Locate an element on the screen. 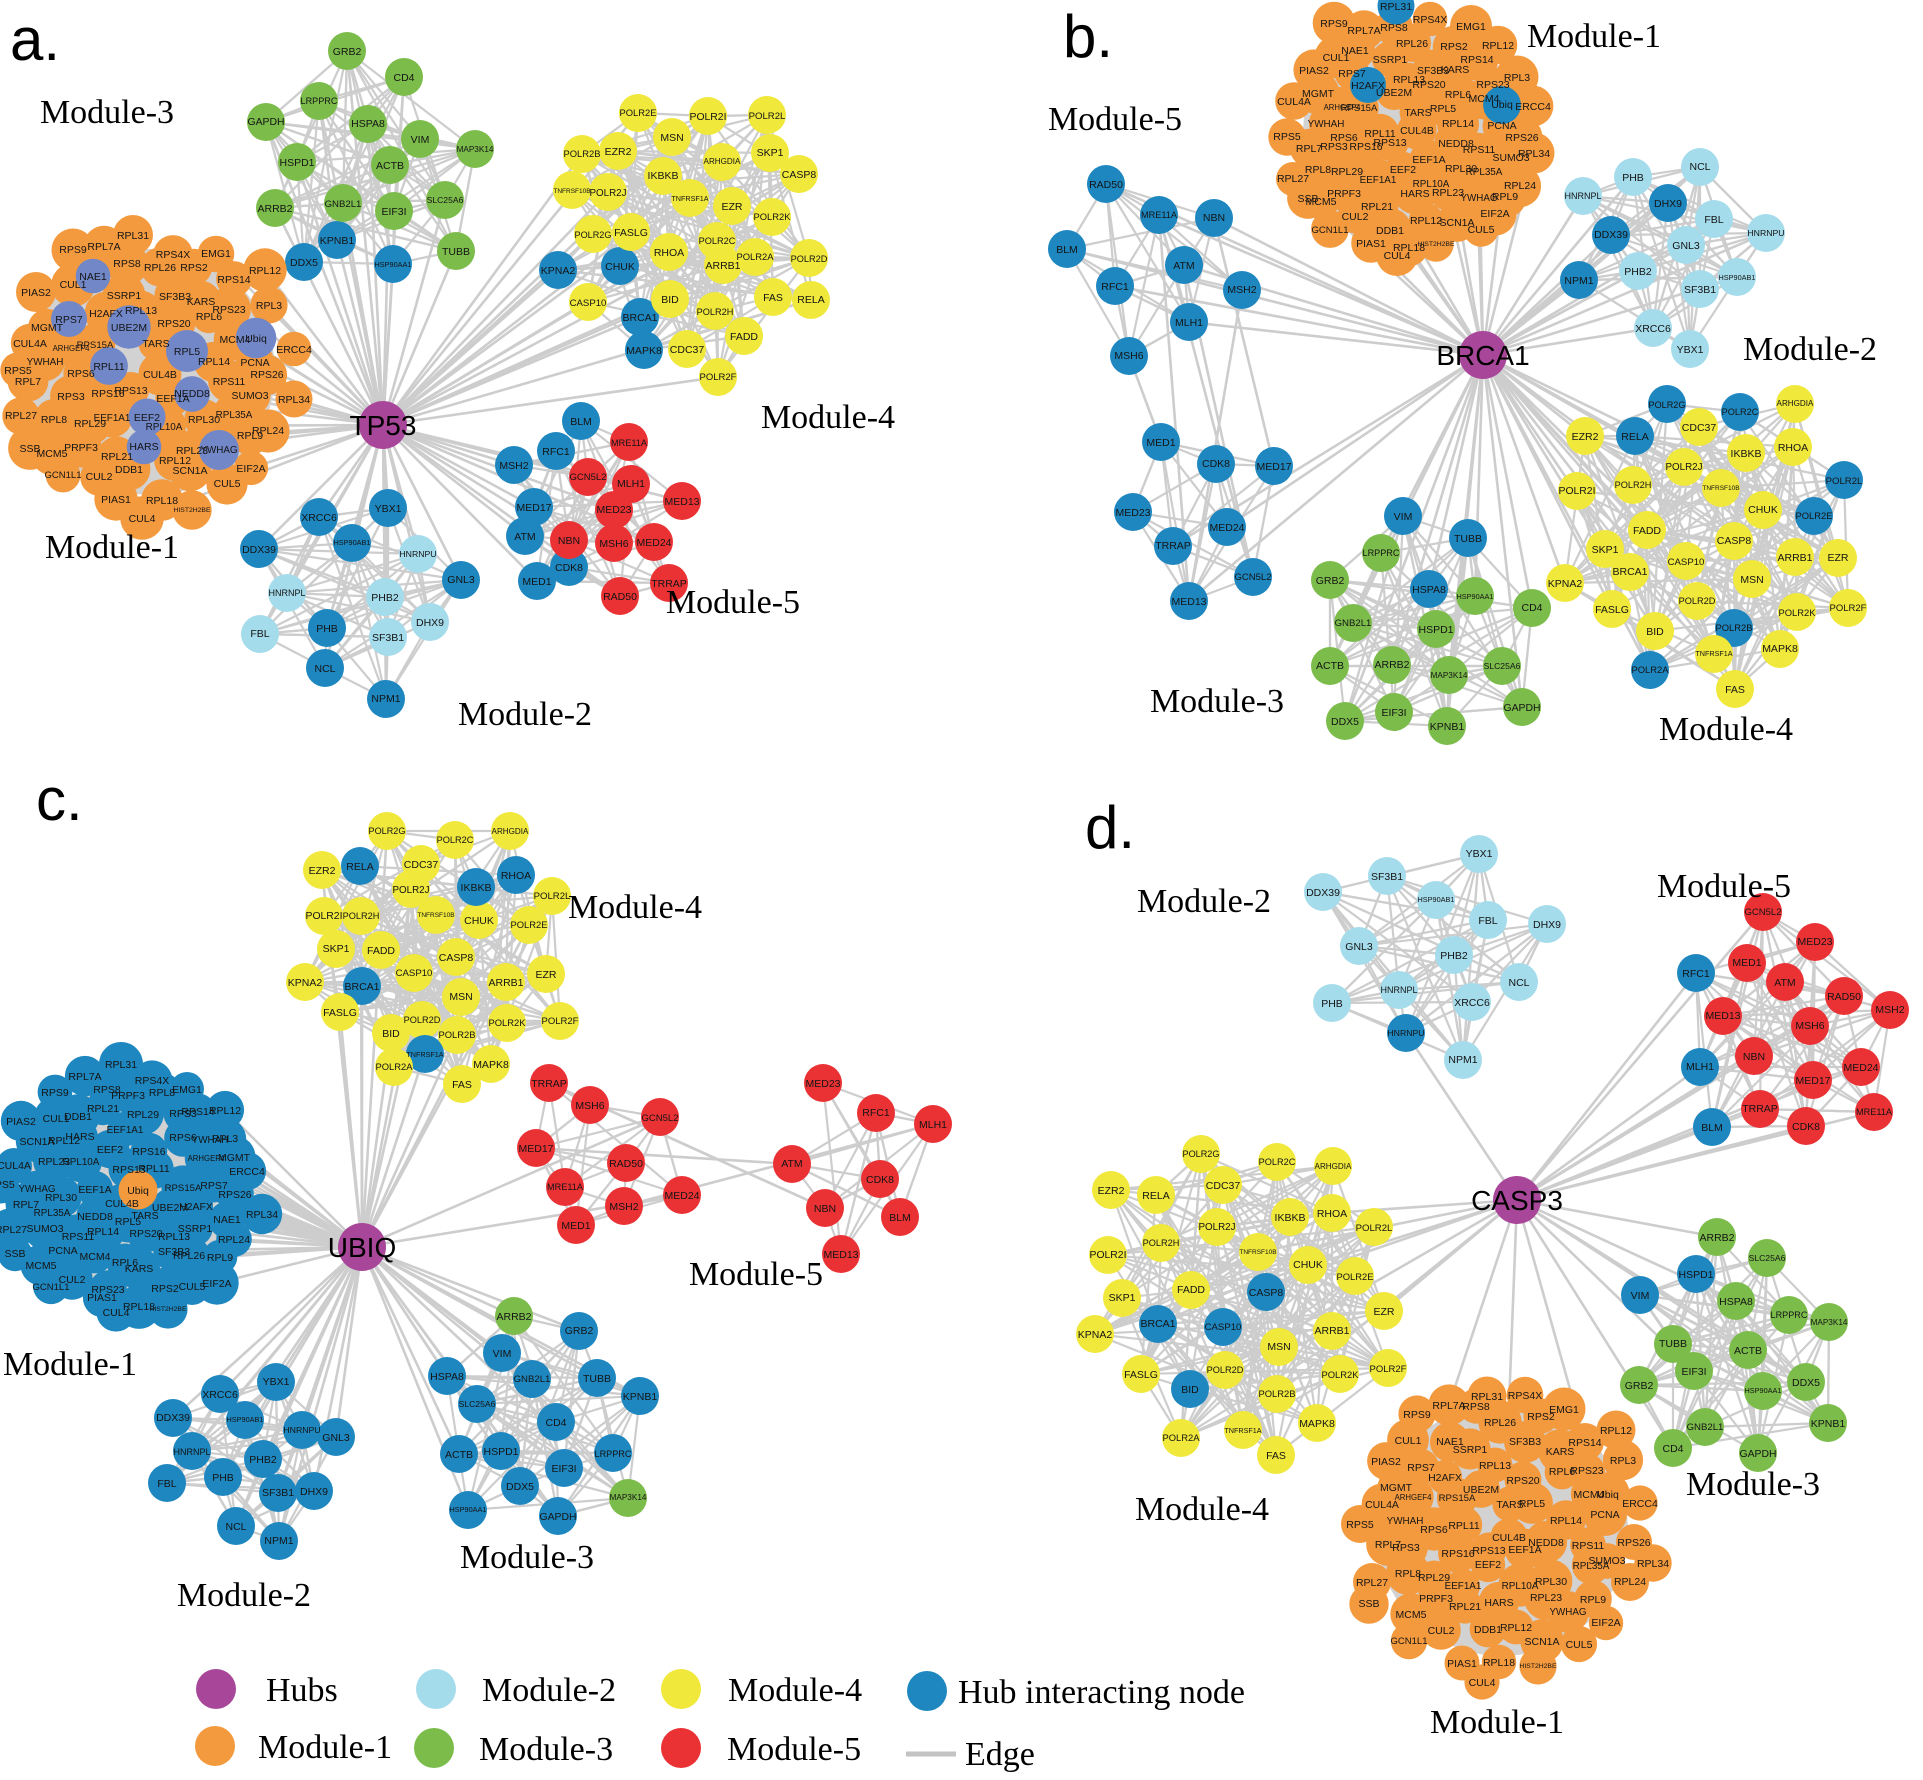 Image resolution: width=1923 pixels, height=1780 pixels. svg-text: SUMO3 is located at coordinates (250, 396).